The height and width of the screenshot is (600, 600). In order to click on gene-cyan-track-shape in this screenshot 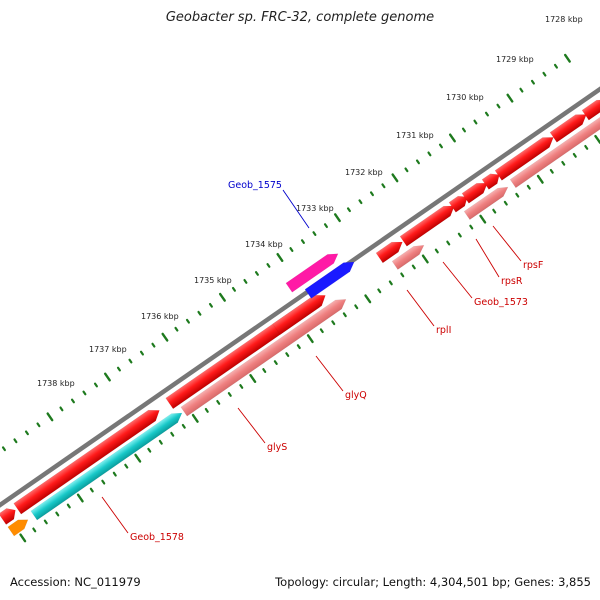, I will do `click(106, 466)`.